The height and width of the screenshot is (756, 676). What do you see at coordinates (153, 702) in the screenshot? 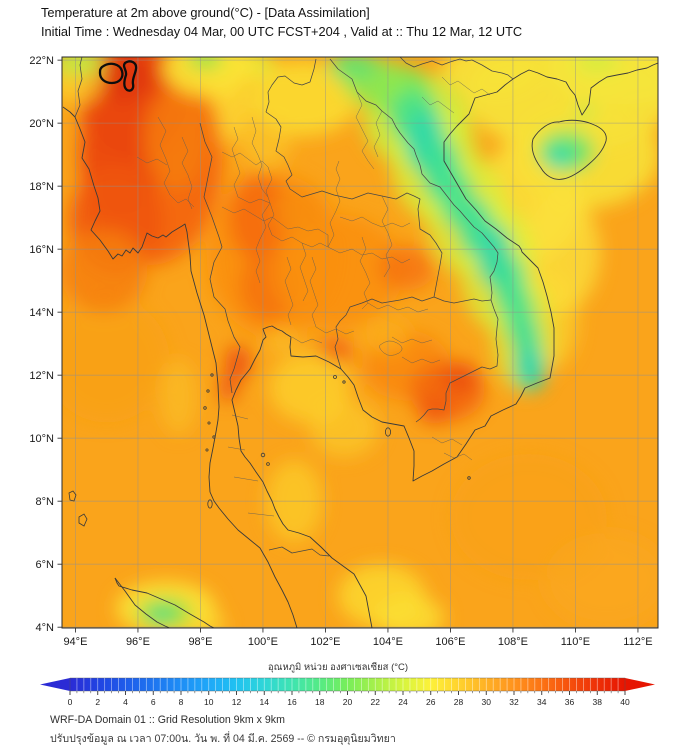
I see `svg-text: 6` at bounding box center [153, 702].